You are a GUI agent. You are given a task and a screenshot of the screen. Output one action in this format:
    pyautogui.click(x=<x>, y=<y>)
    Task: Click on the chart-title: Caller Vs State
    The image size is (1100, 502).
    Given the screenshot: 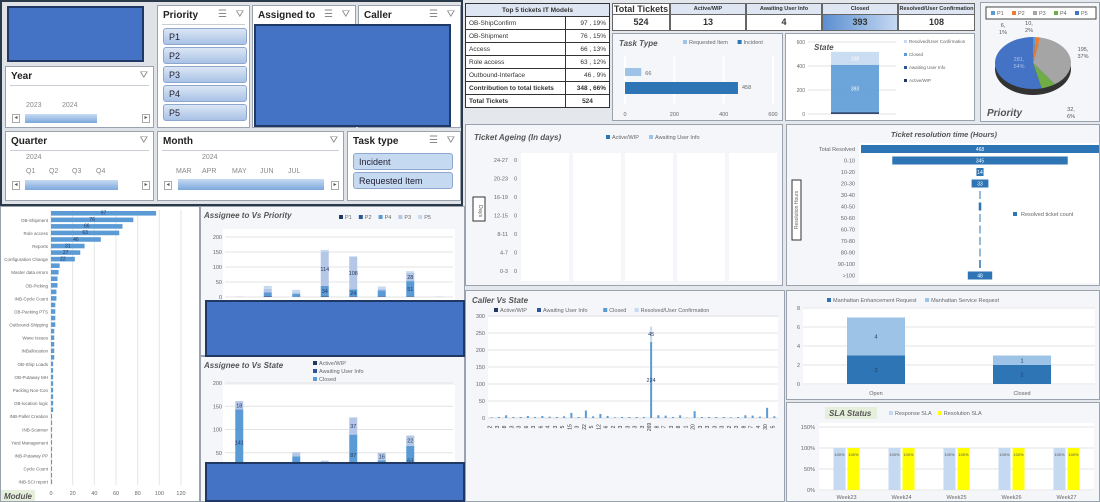 What is the action you would take?
    pyautogui.click(x=500, y=300)
    